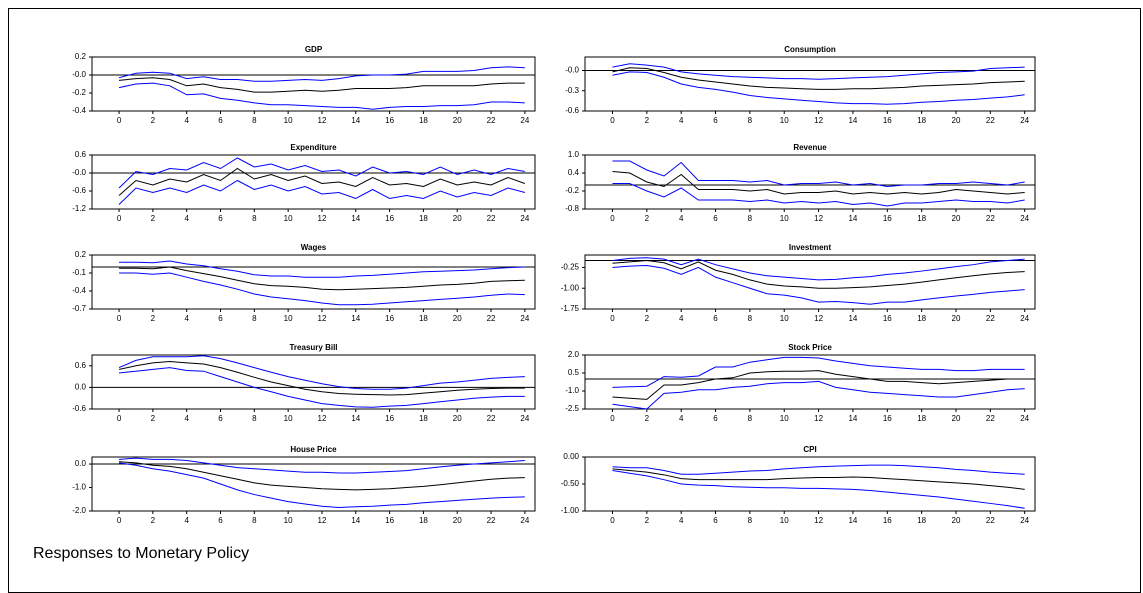  I want to click on panel-title: House Price, so click(313, 449).